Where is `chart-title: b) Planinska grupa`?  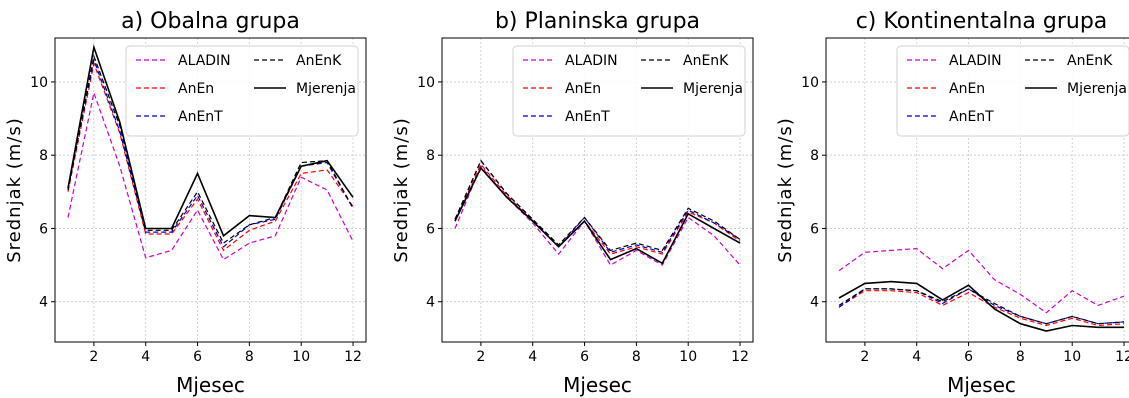 chart-title: b) Planinska grupa is located at coordinates (597, 21).